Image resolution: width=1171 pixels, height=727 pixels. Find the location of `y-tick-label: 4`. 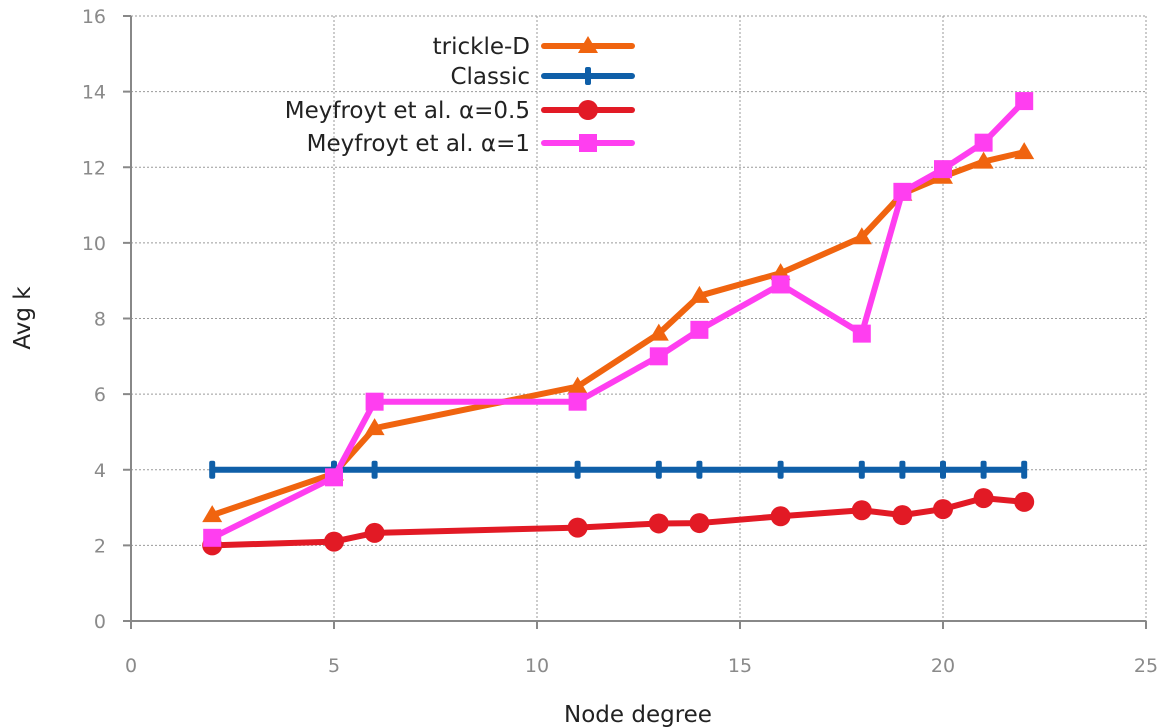

y-tick-label: 4 is located at coordinates (100, 471).